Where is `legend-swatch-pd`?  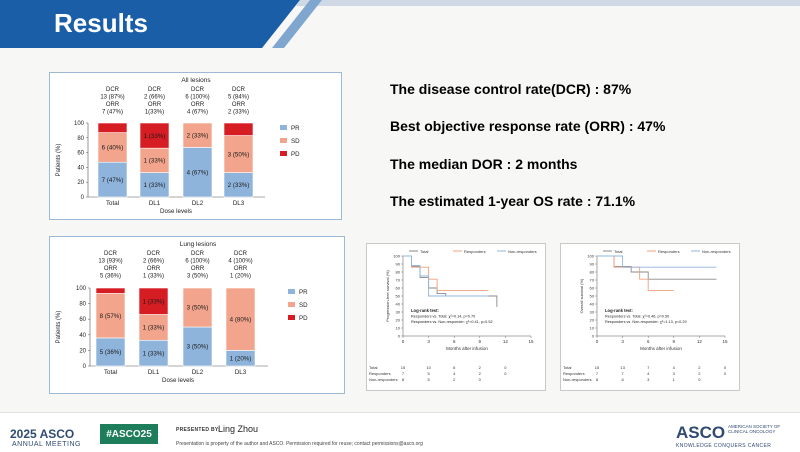
legend-swatch-pd is located at coordinates (283, 153).